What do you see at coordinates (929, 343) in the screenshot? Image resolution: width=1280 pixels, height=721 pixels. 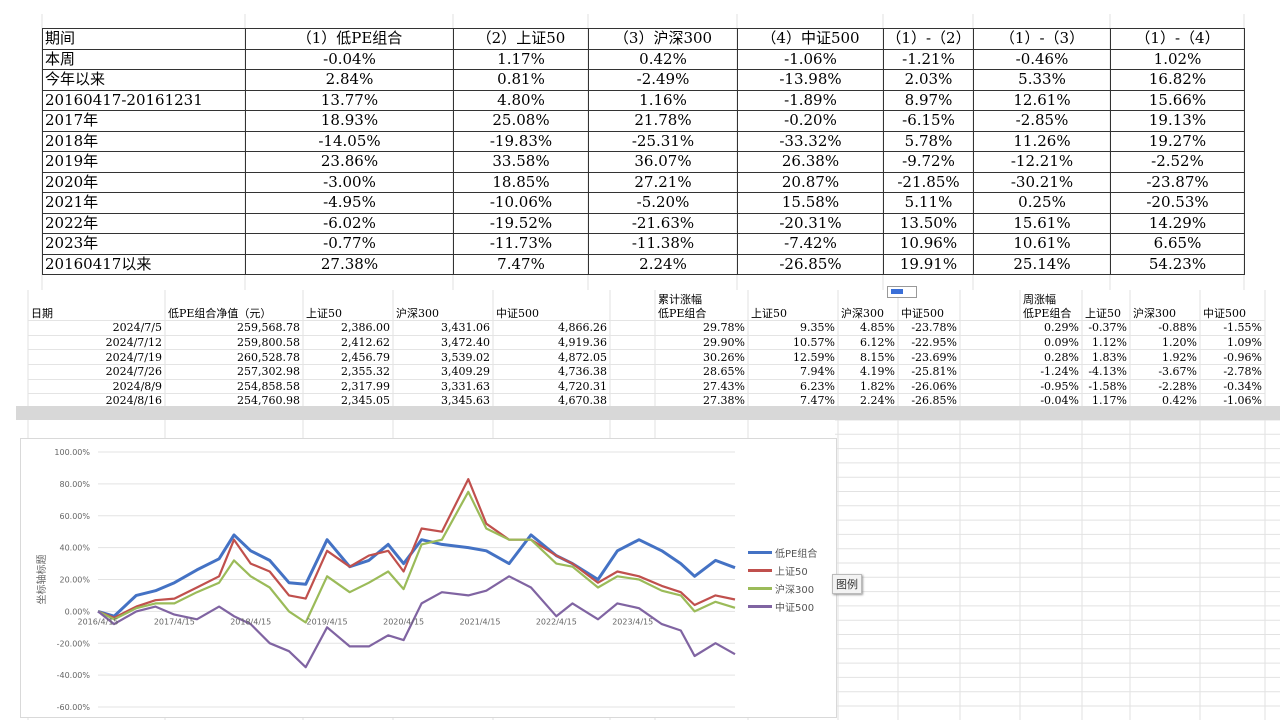 I see `table-cell: -22.95%` at bounding box center [929, 343].